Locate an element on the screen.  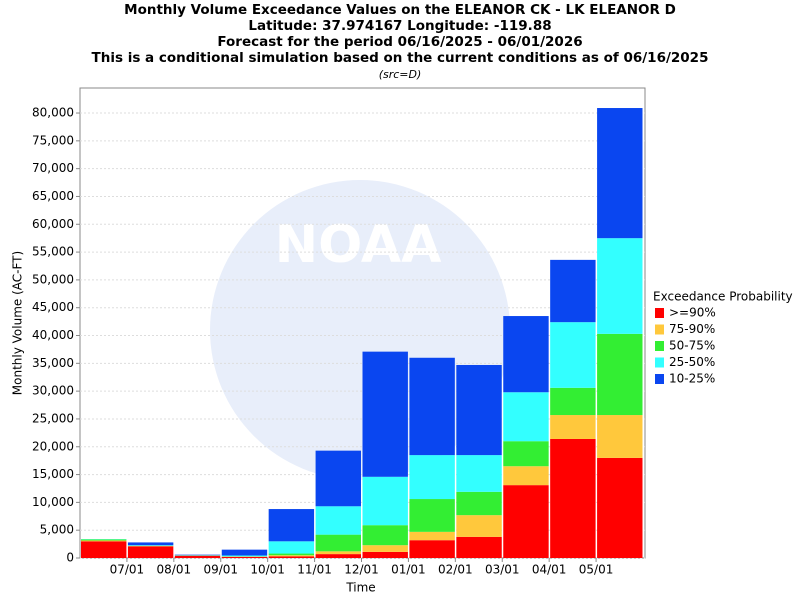
source: (src=D) is located at coordinates (400, 74).